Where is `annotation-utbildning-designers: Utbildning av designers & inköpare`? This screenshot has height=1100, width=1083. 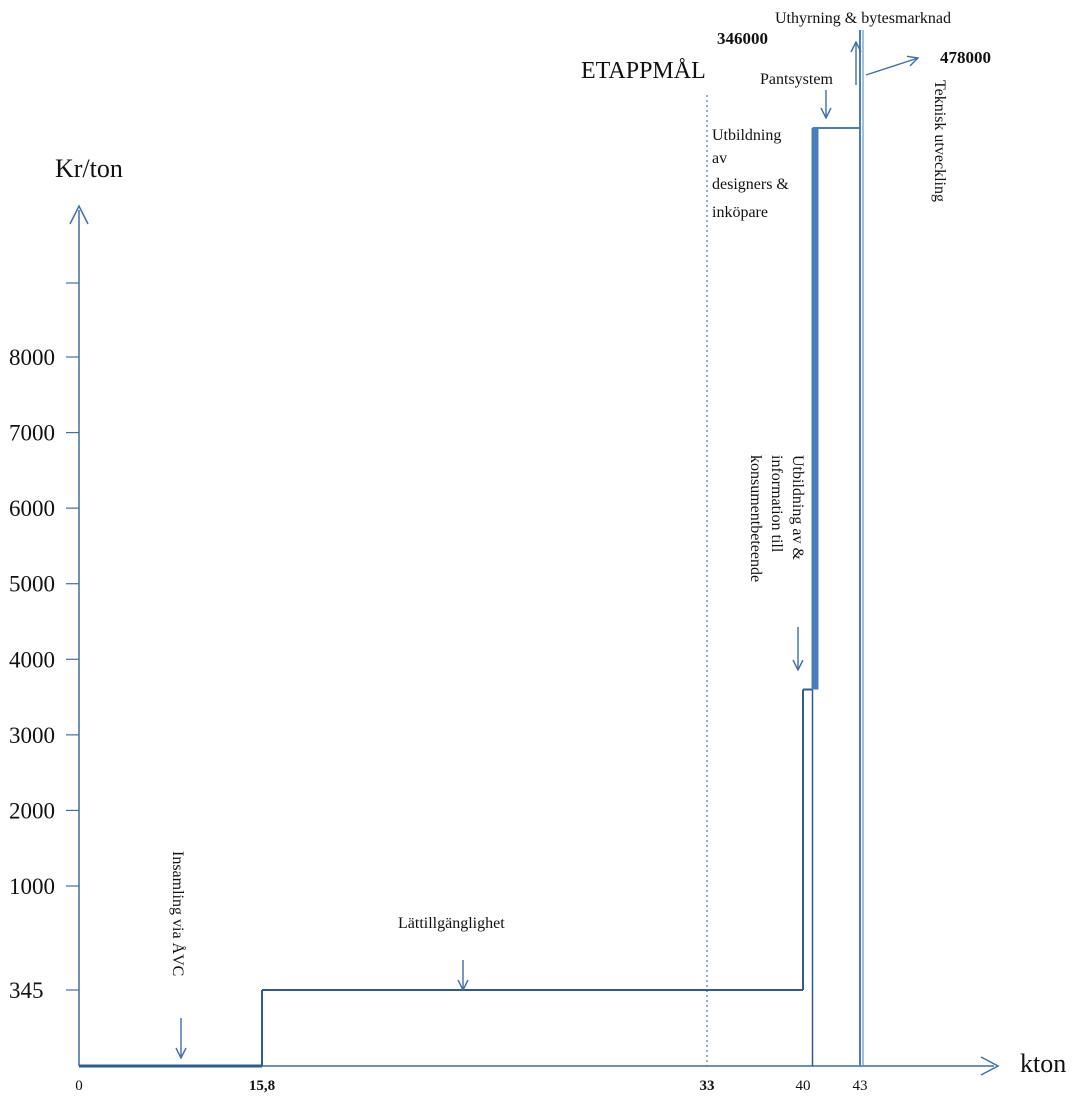
annotation-utbildning-designers: Utbildning av designers & inköpare is located at coordinates (752, 174).